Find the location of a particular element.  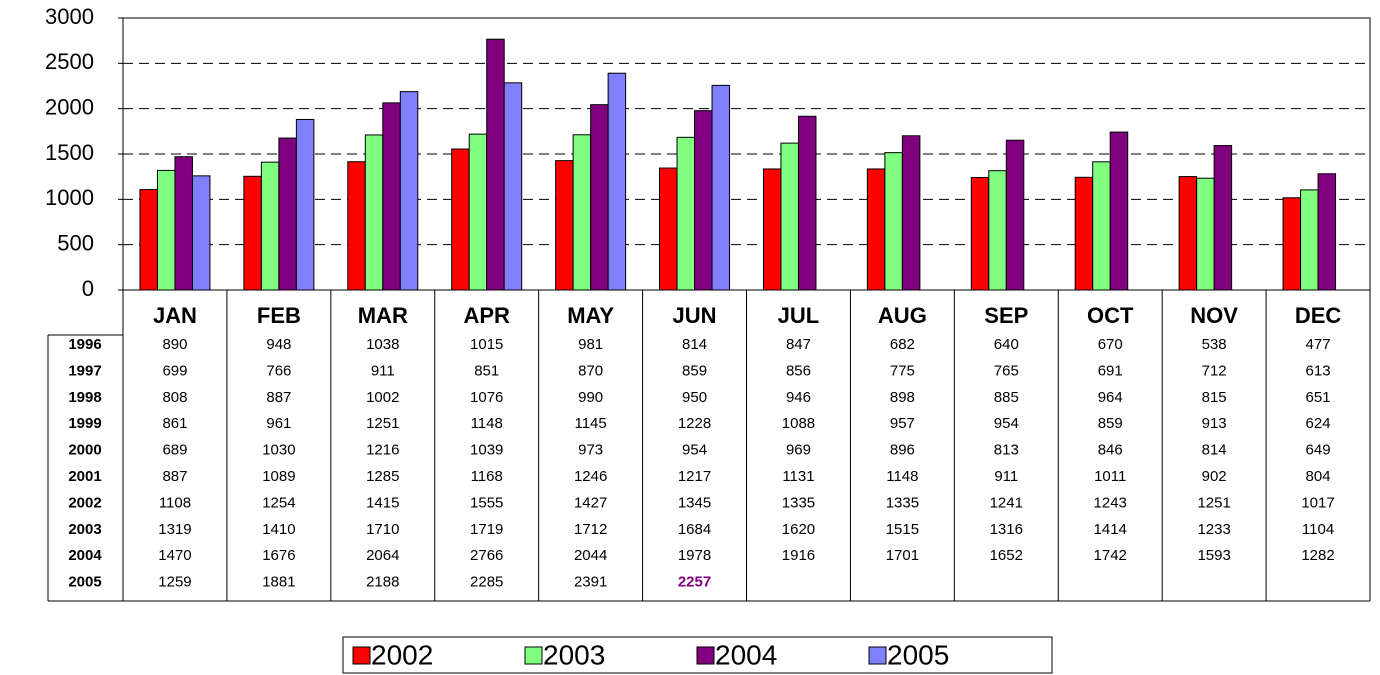

table-cell: 961 is located at coordinates (278, 423).